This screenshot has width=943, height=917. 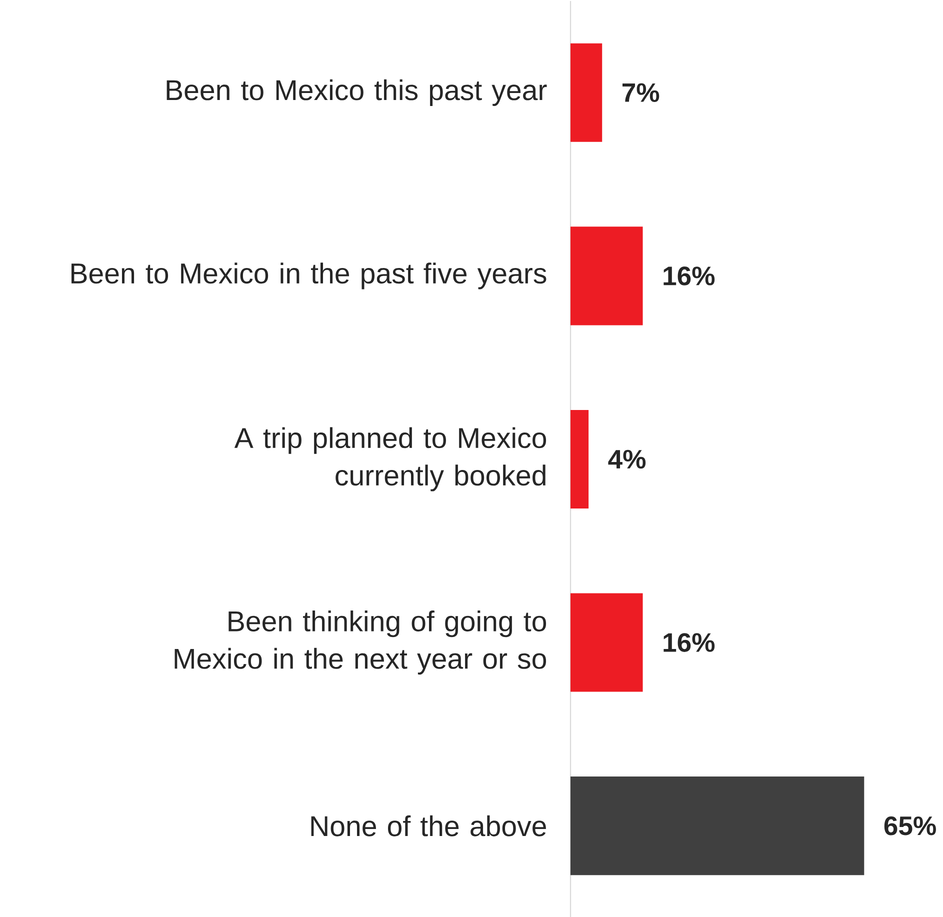 What do you see at coordinates (910, 826) in the screenshot?
I see `data-label: 65%` at bounding box center [910, 826].